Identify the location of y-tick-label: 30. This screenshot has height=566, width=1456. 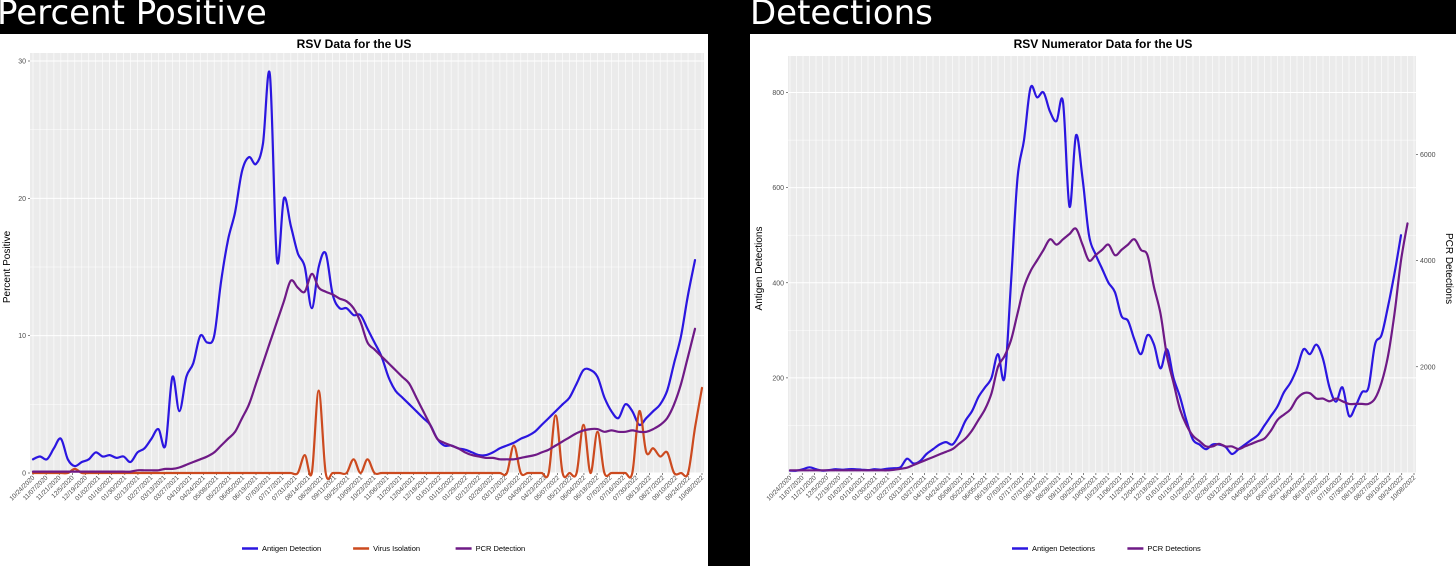
(22, 62).